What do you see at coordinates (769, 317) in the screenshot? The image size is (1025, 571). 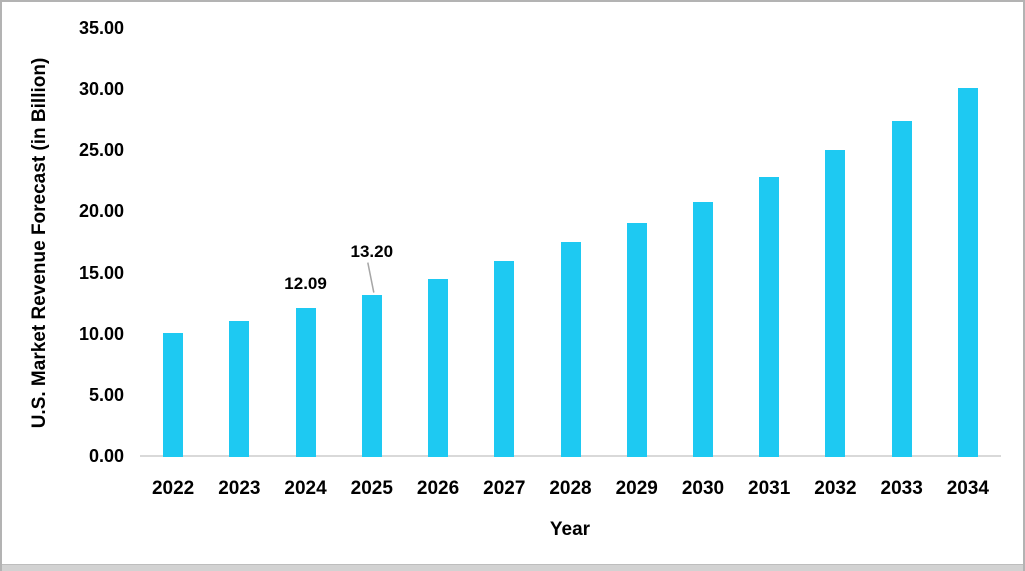 I see `bar-2031` at bounding box center [769, 317].